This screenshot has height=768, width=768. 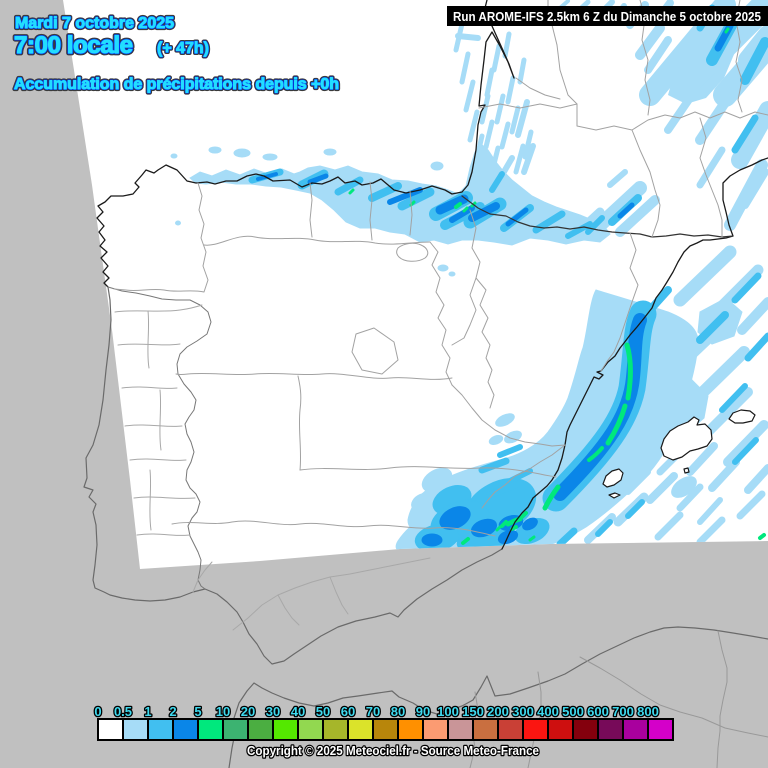 I want to click on svg-text: 2, so click(x=172, y=711).